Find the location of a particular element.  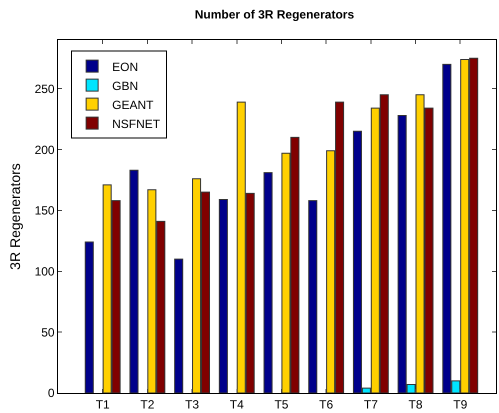

legend-label: GBN is located at coordinates (125, 85).